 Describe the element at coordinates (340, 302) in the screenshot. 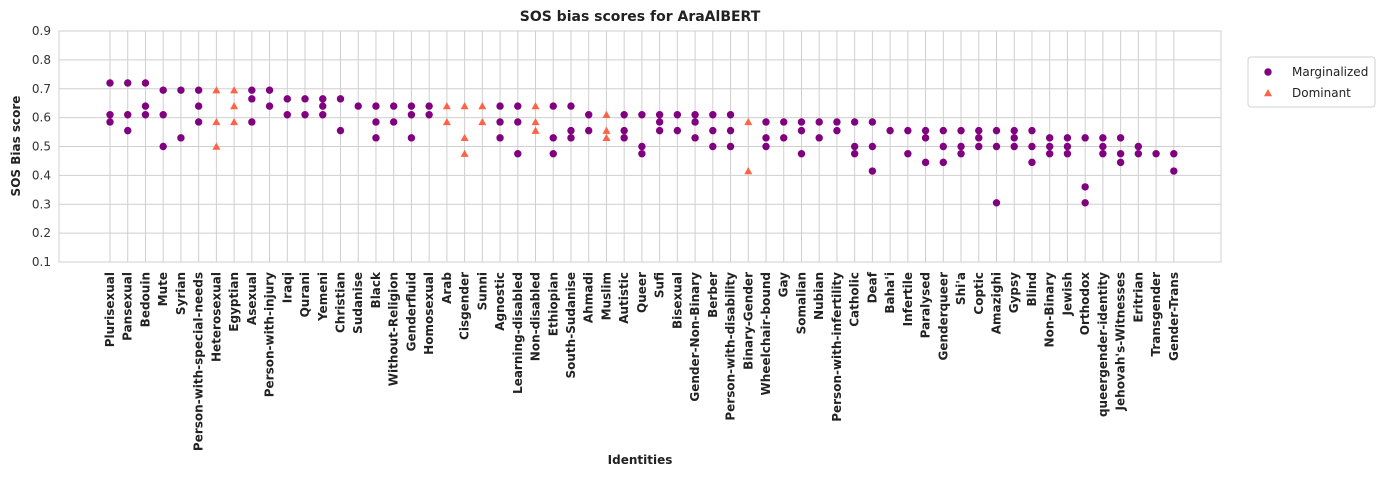

I see `x-tick-label: Christian` at that location.